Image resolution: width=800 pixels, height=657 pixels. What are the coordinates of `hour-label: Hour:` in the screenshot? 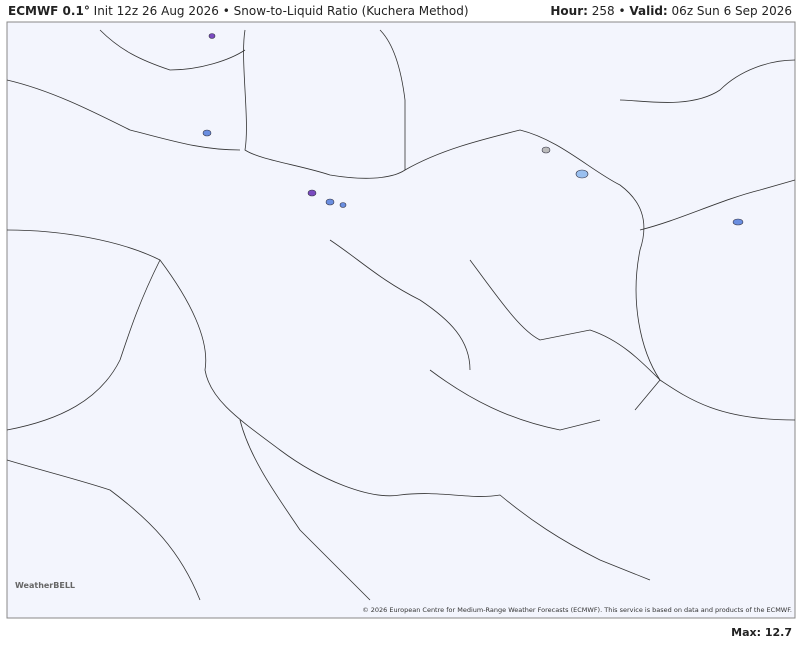 It's located at (569, 11).